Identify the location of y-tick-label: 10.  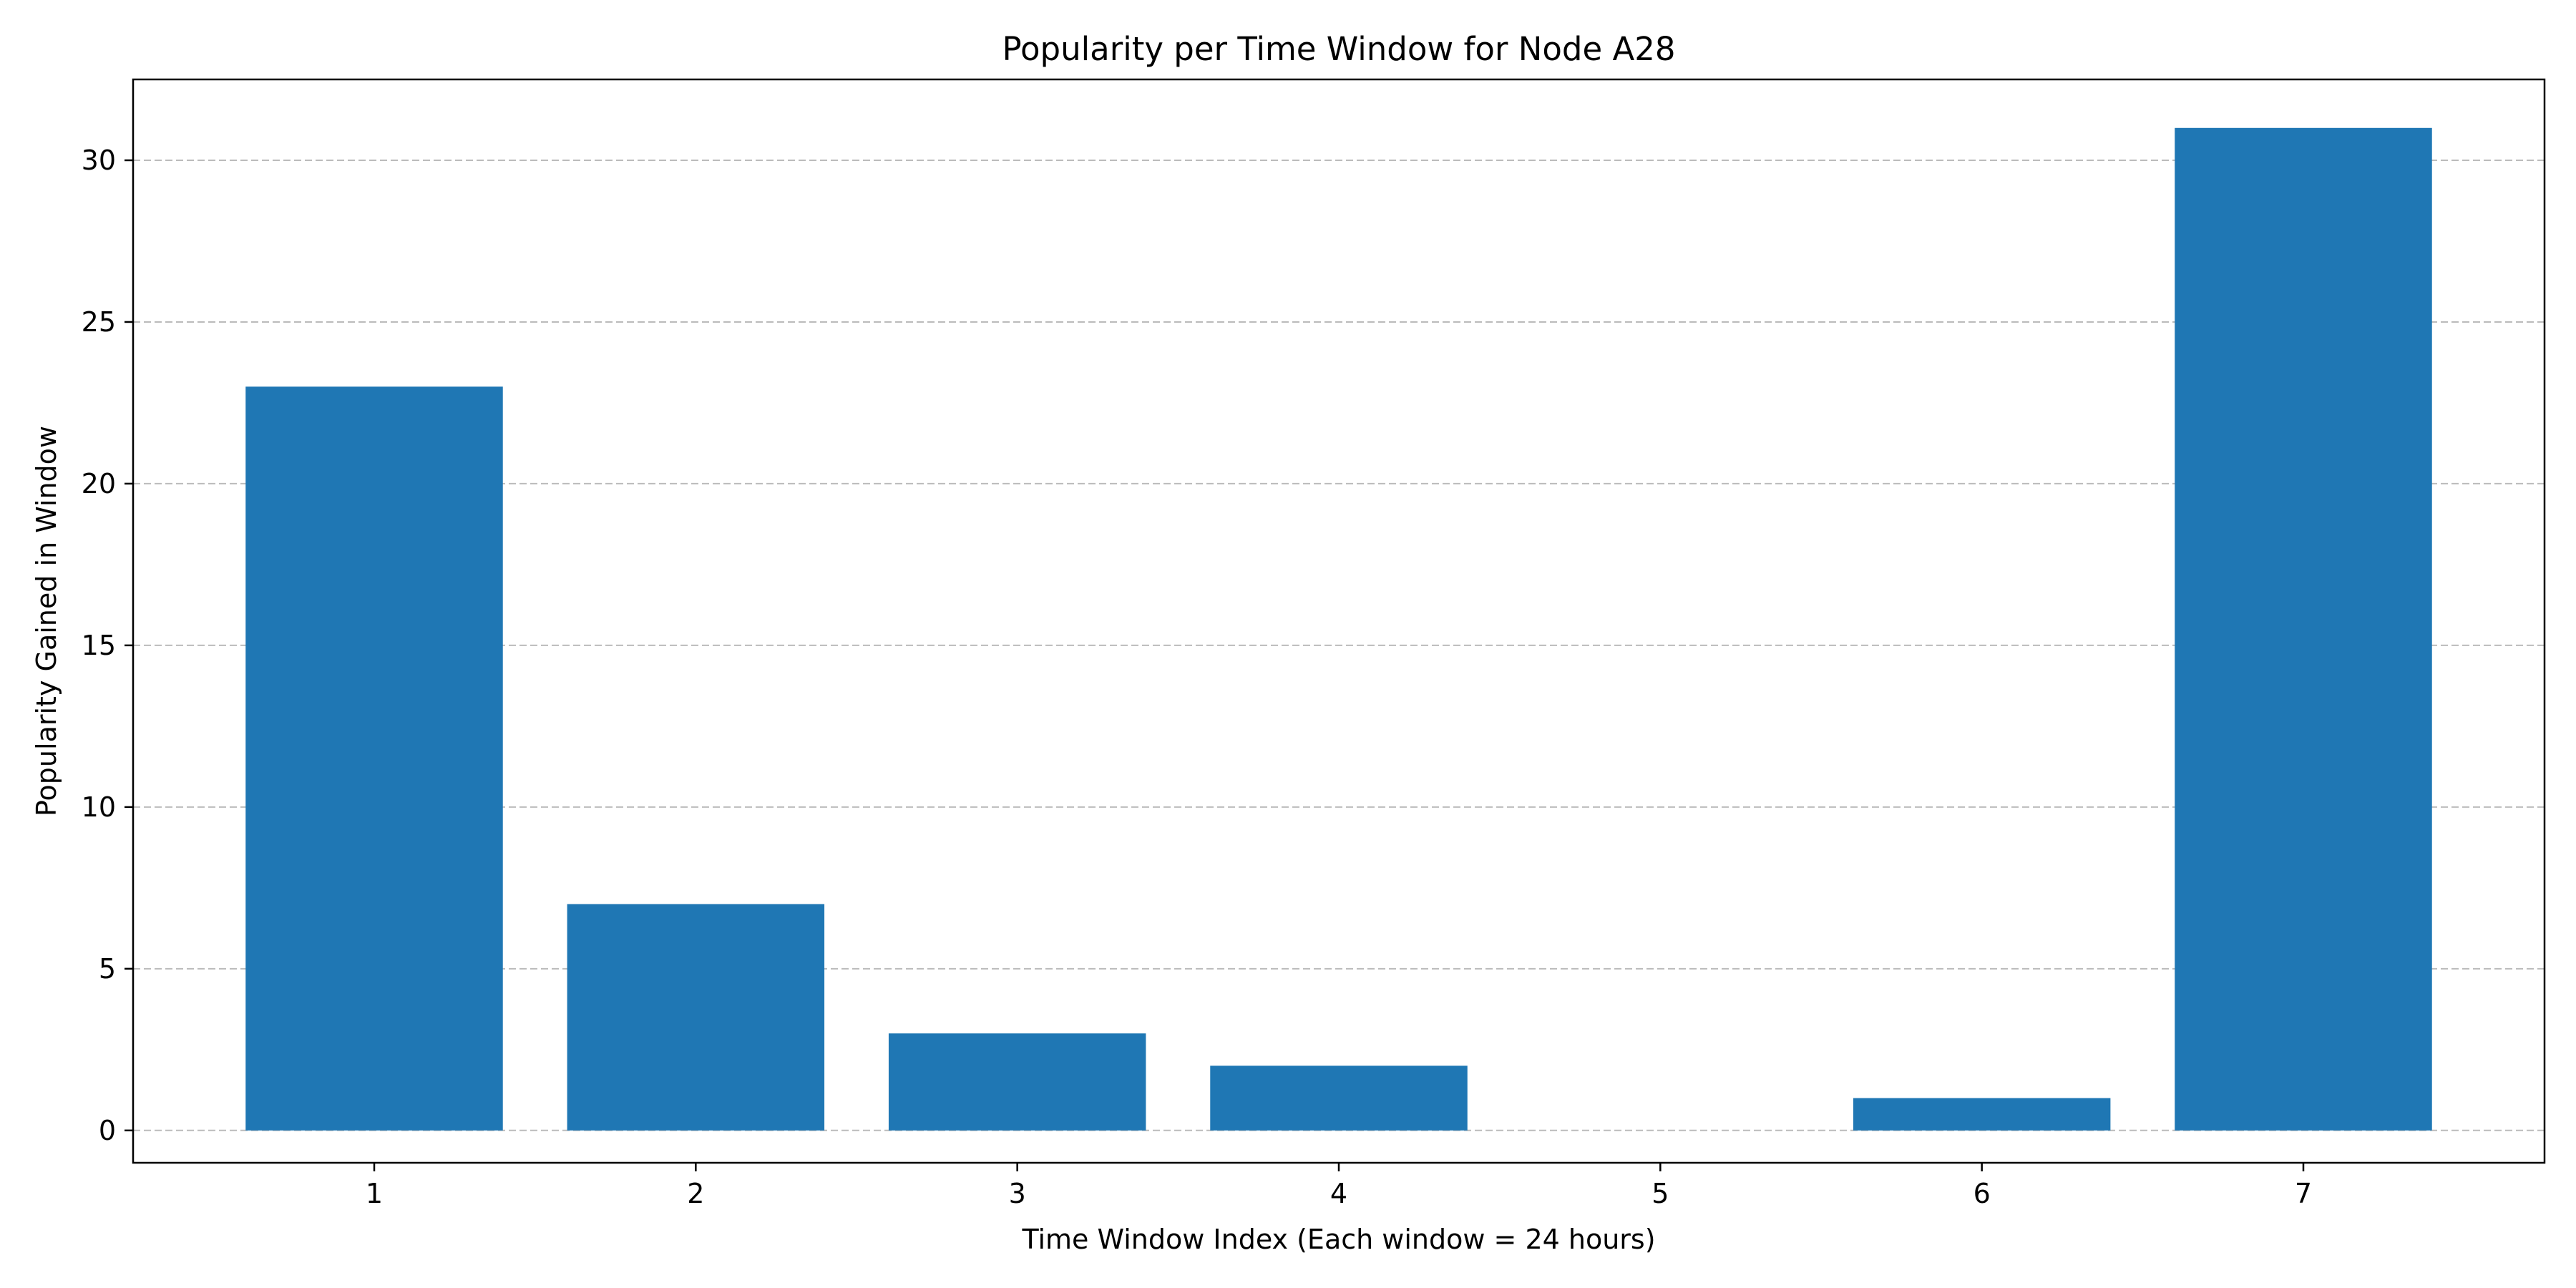
(99, 807).